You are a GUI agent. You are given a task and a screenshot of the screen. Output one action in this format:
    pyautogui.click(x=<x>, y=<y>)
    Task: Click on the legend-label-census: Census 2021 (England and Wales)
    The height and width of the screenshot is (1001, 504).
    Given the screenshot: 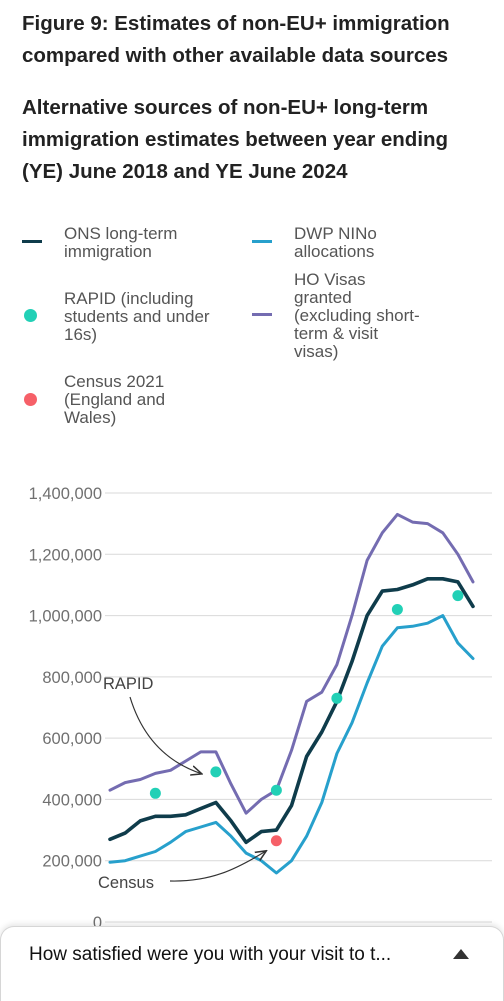 What is the action you would take?
    pyautogui.click(x=115, y=399)
    